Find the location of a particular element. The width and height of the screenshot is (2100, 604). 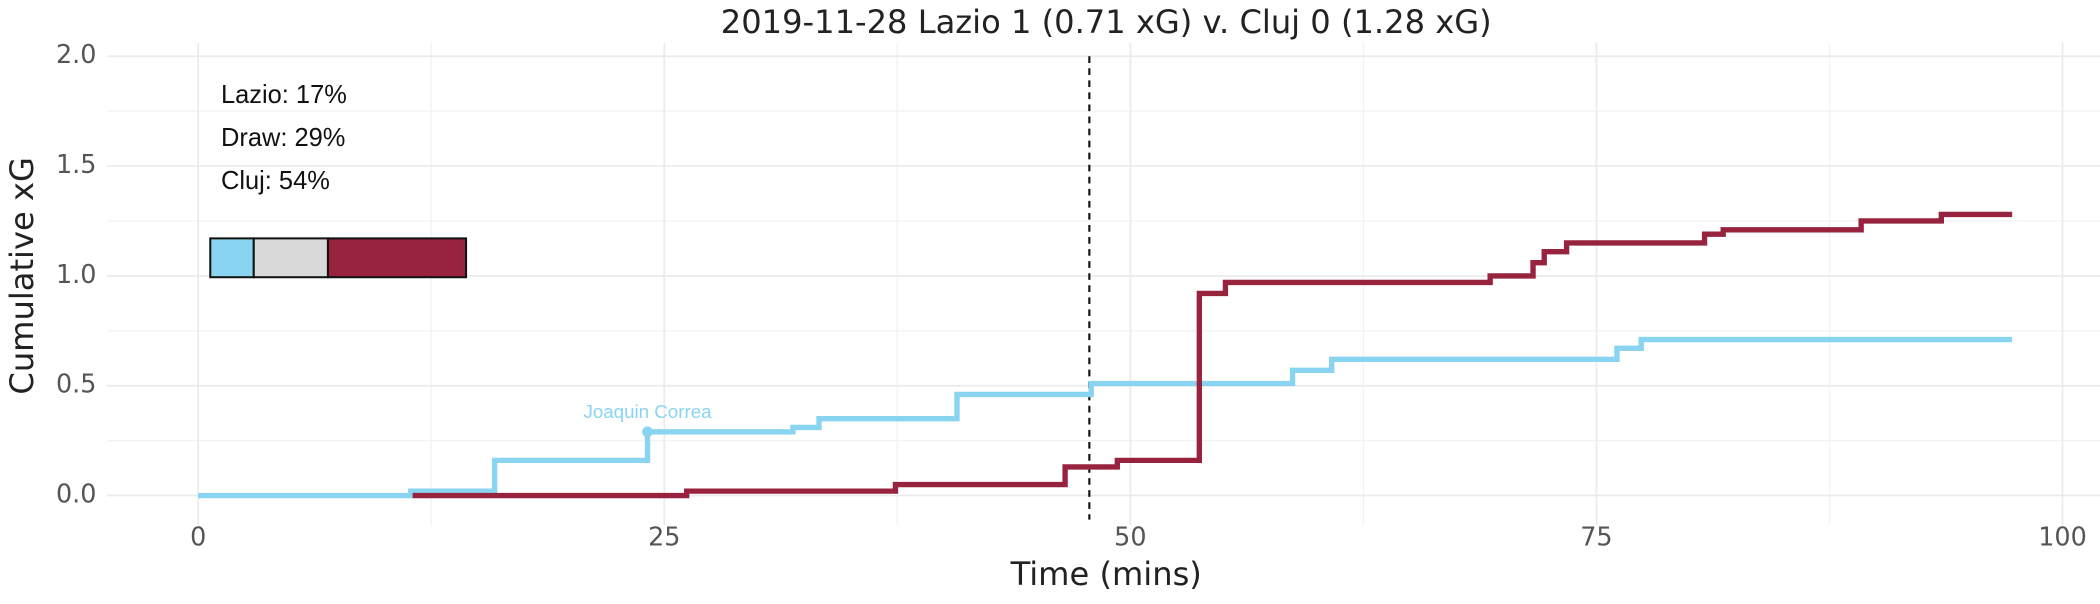

x-axis-label: Time (mins) is located at coordinates (1106, 574).